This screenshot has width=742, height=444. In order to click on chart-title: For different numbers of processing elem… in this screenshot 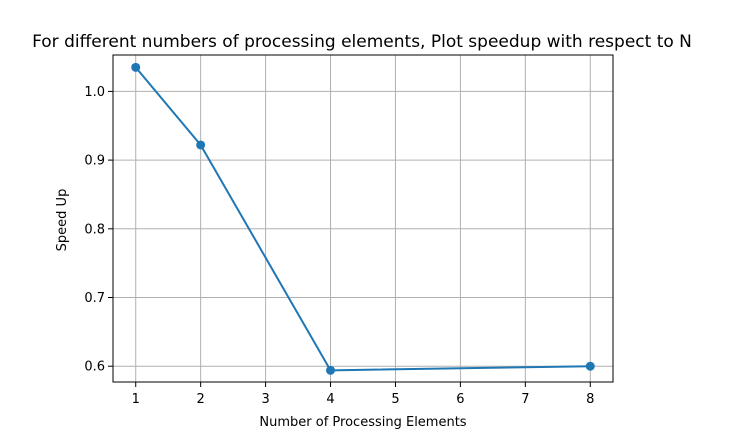, I will do `click(362, 42)`.